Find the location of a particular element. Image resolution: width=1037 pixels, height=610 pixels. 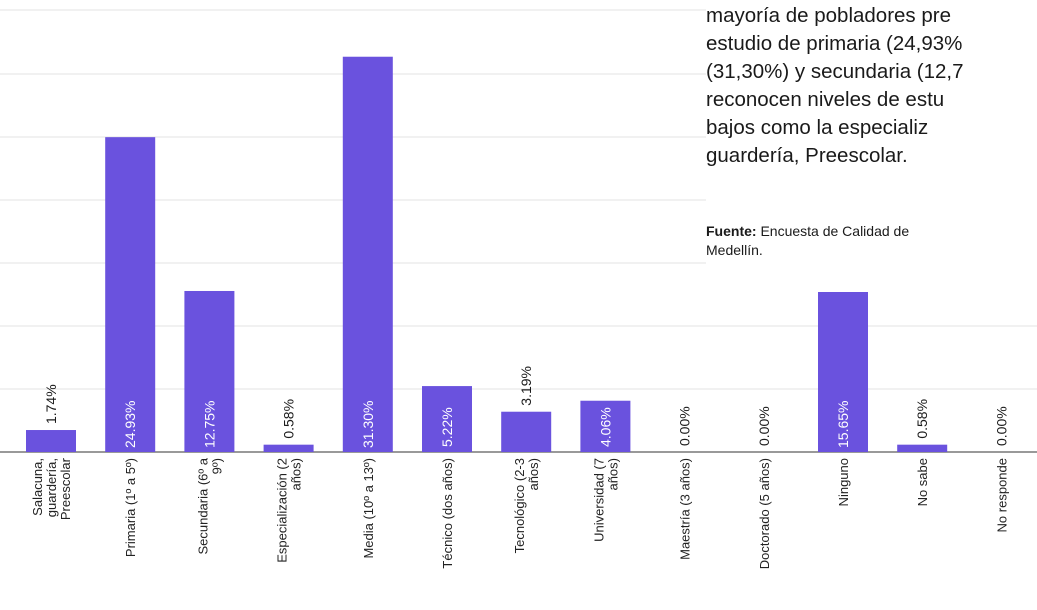

value-label: 1.74% is located at coordinates (51, 404).